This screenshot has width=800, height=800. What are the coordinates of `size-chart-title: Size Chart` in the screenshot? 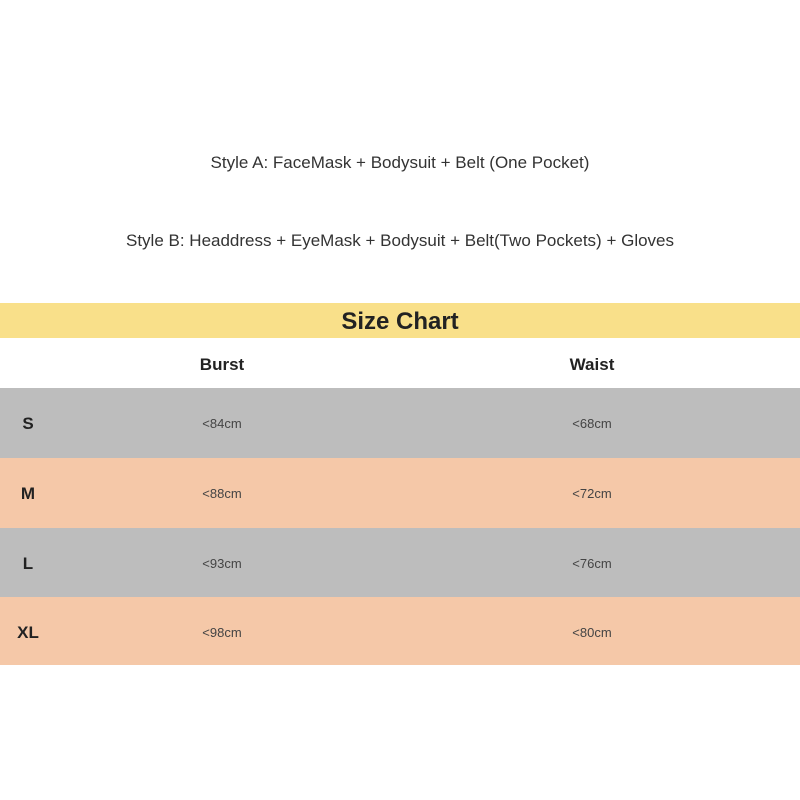 It's located at (400, 320).